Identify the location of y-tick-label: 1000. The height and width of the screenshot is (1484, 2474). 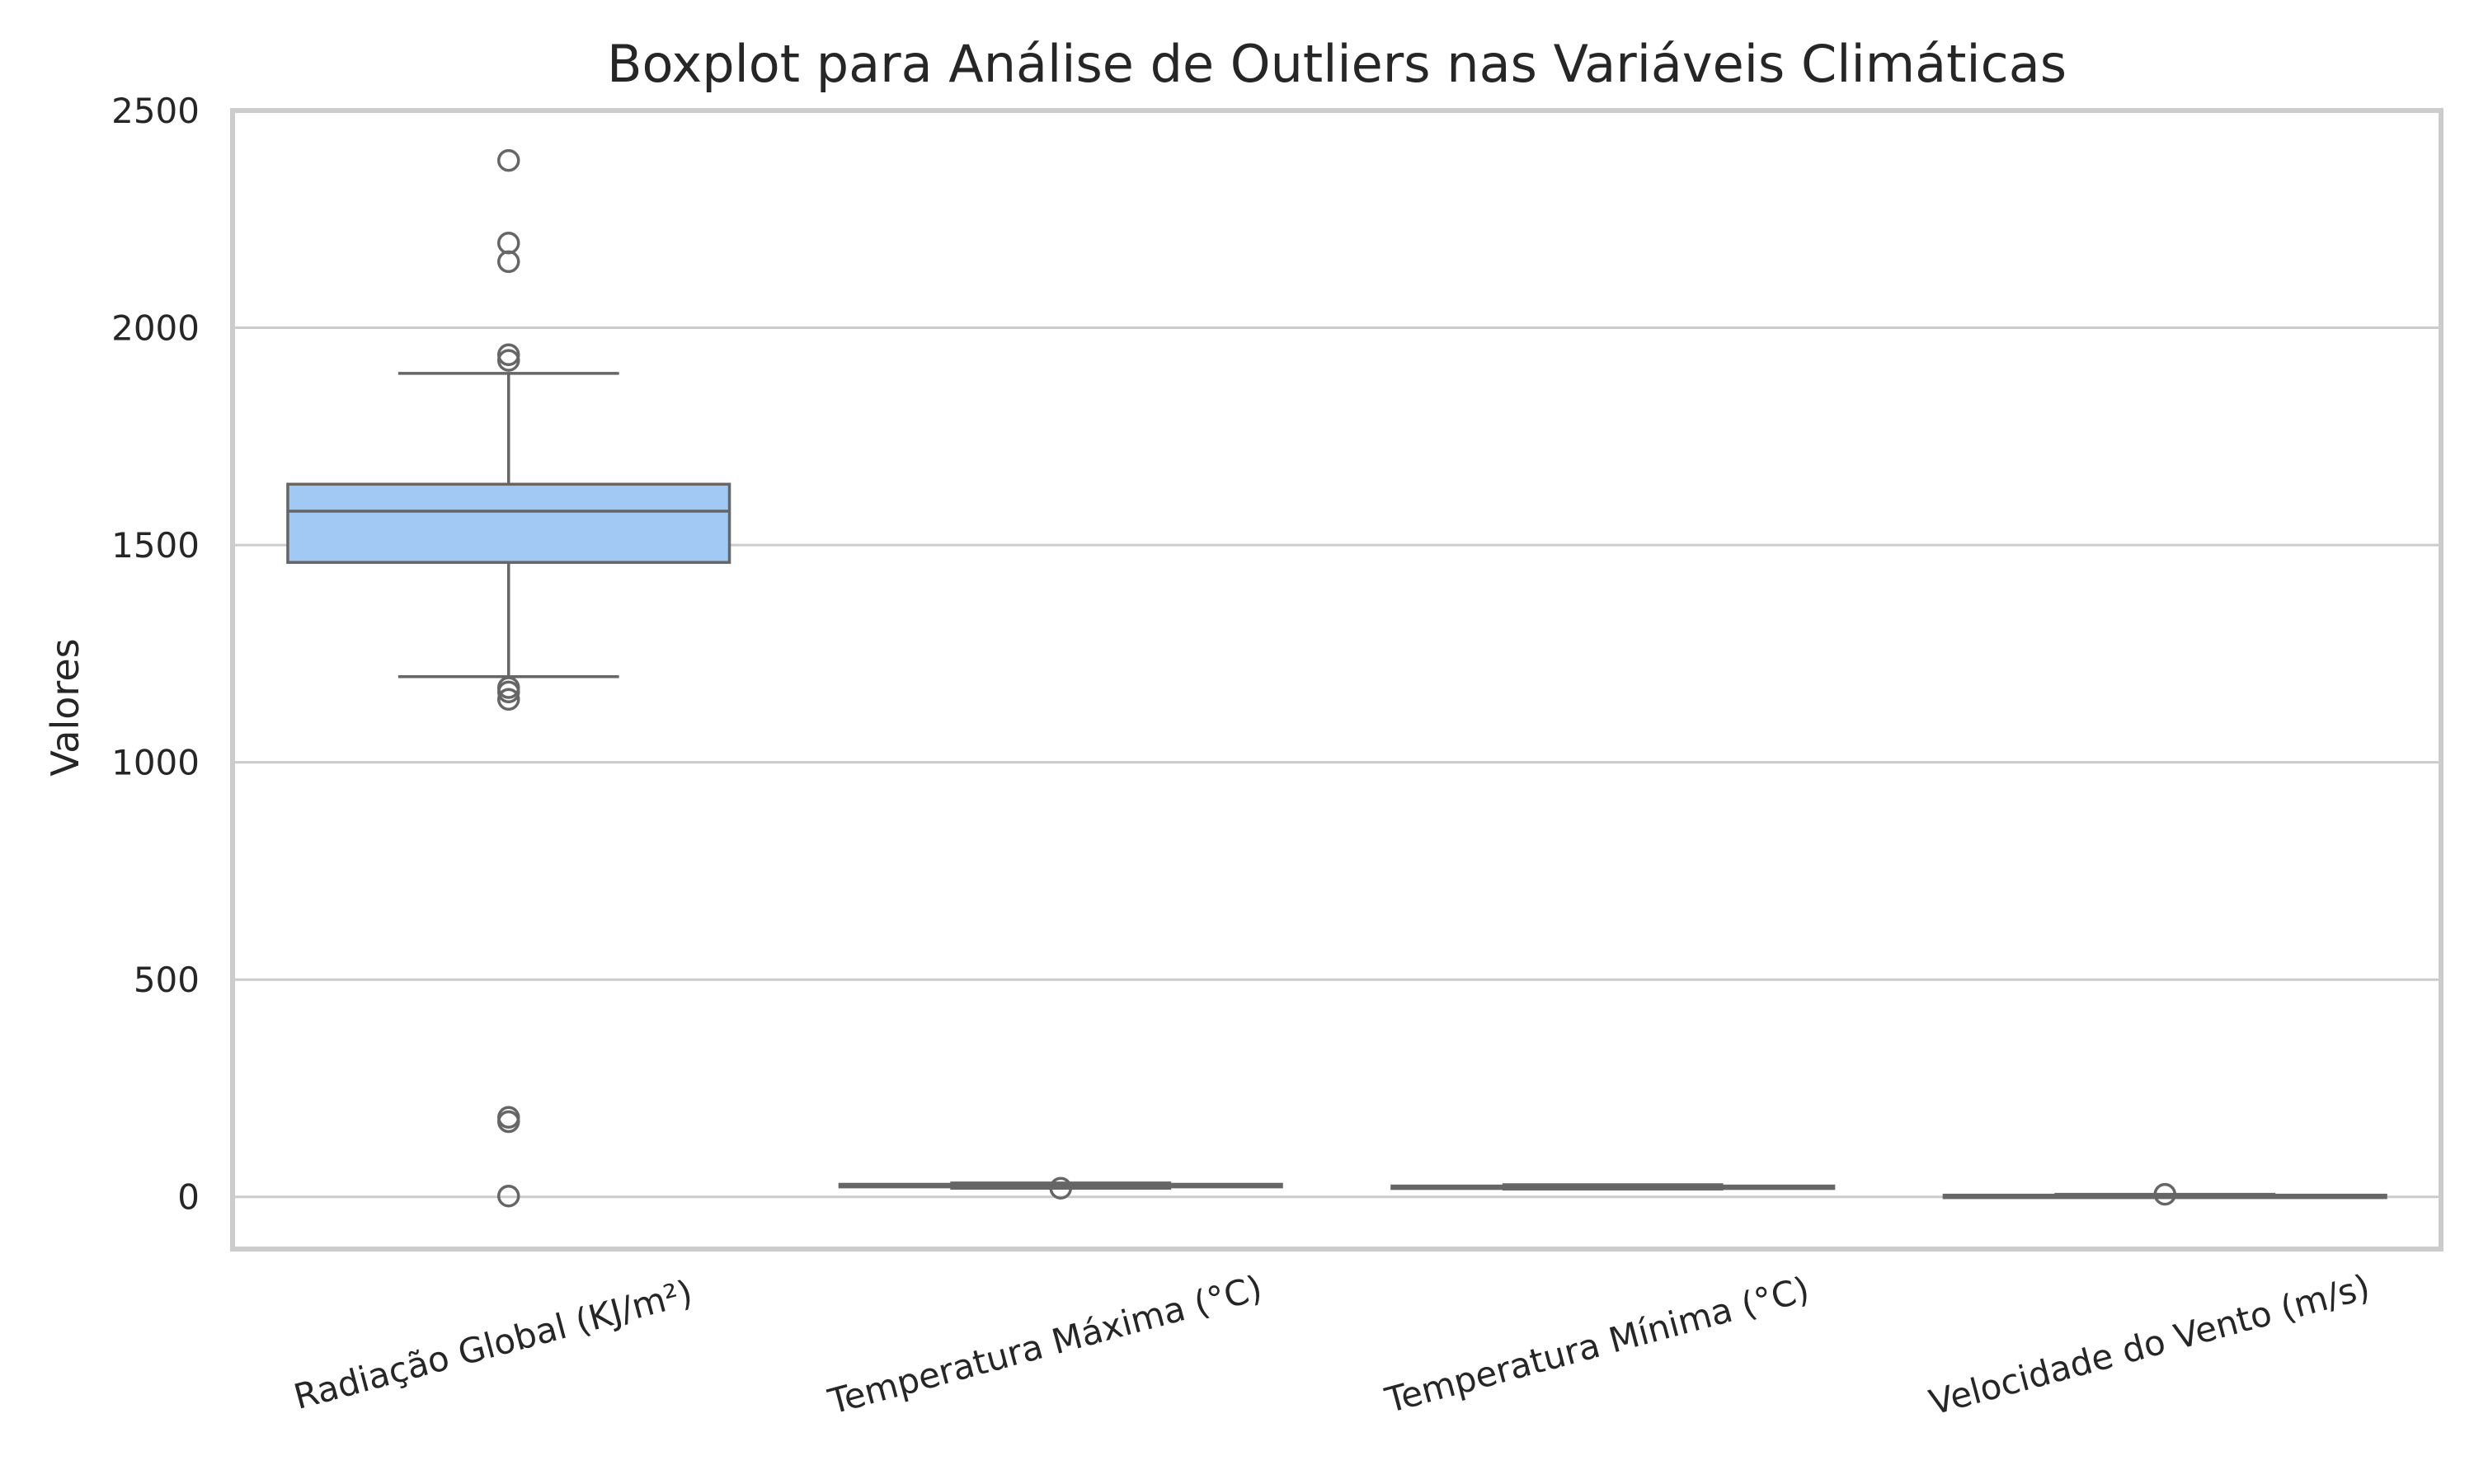
(155, 763).